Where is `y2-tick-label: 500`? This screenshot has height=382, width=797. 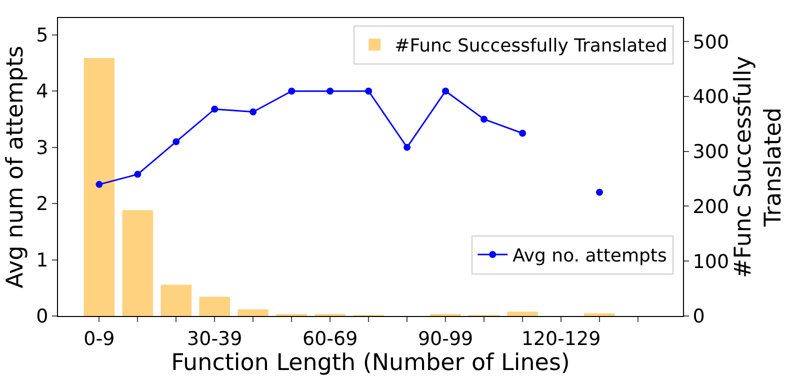 y2-tick-label: 500 is located at coordinates (711, 42).